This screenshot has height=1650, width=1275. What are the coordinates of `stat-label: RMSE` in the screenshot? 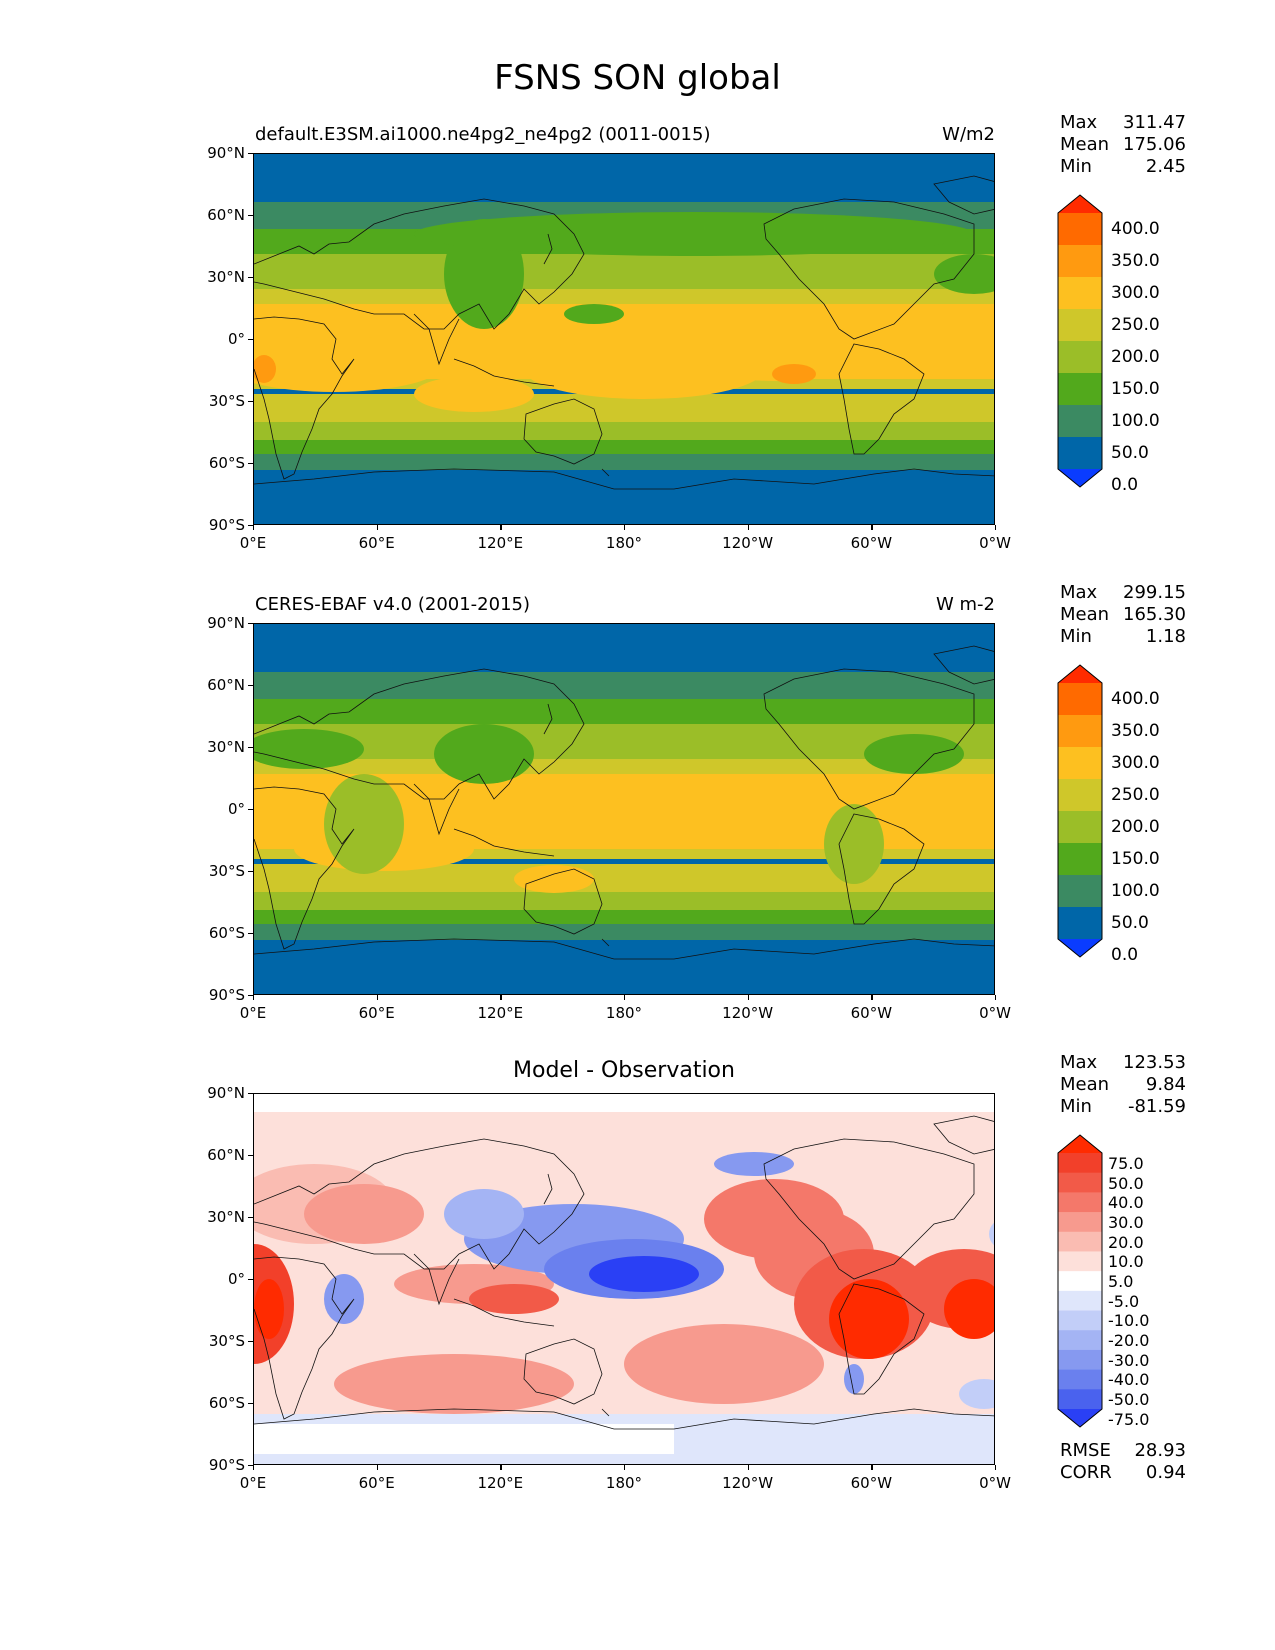 It's located at (1085, 1450).